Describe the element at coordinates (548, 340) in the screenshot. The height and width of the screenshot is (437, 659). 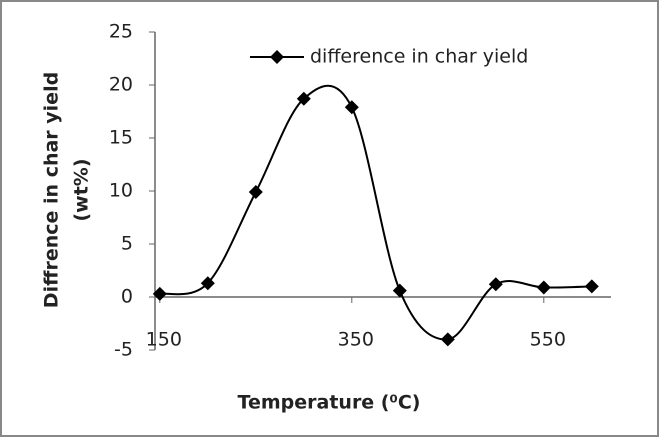
I see `x-tick-label: 550` at that location.